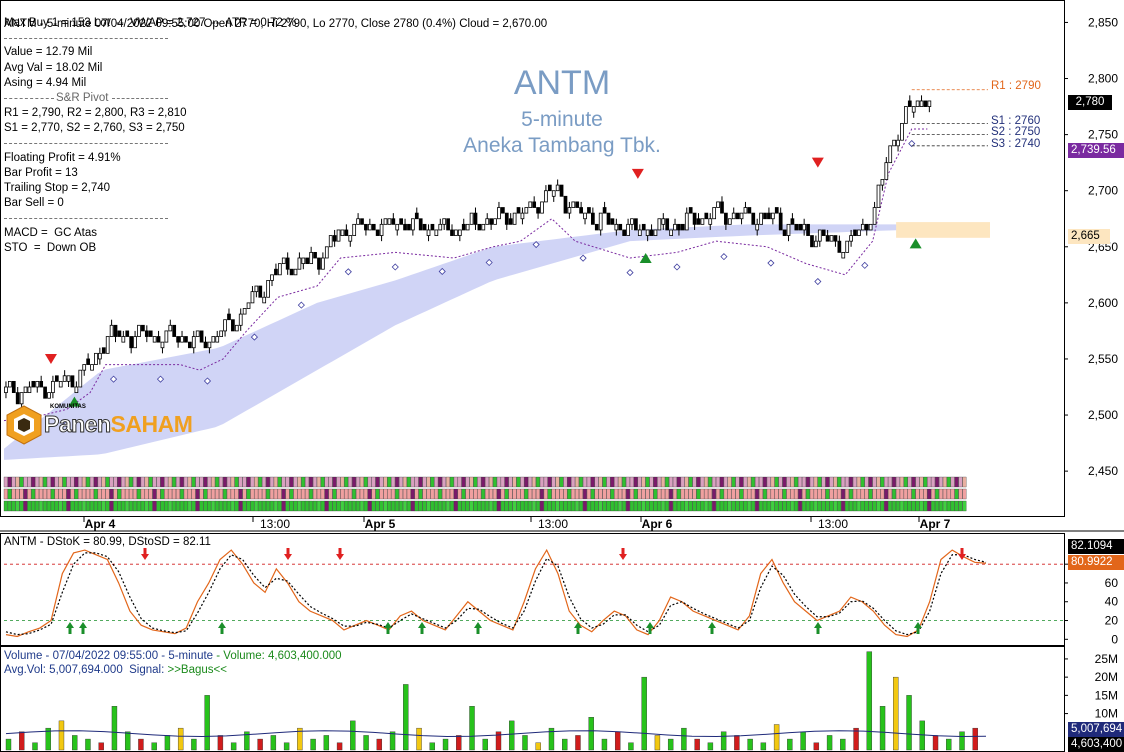  Describe the element at coordinates (1089, 236) in the screenshot. I see `cloud-tag: 2,665` at that location.